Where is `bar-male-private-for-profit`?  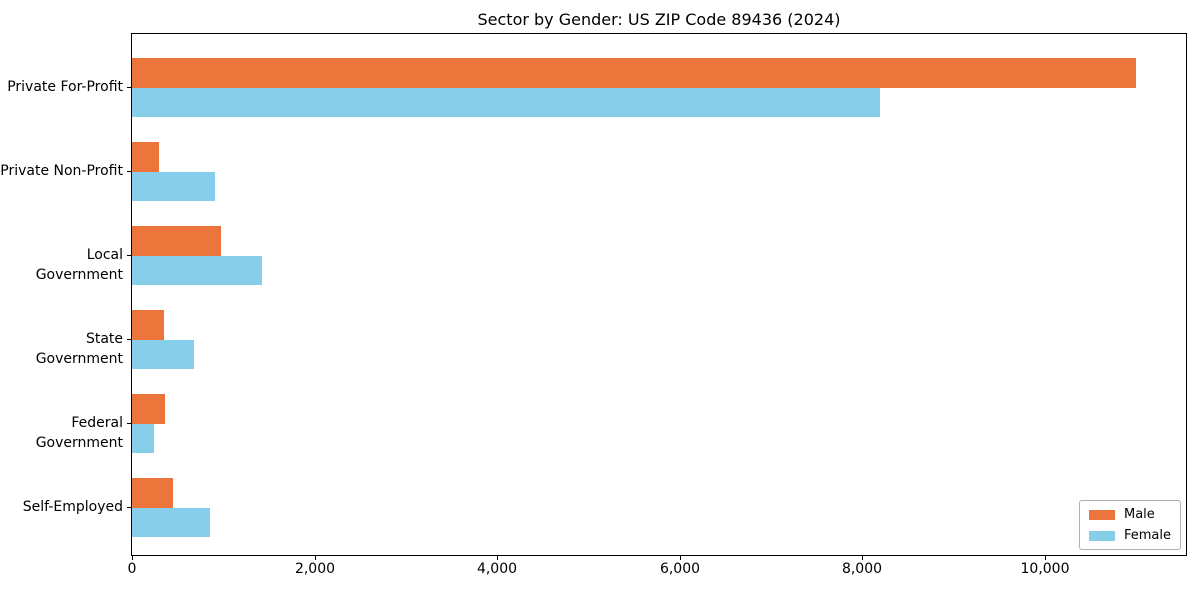 bar-male-private-for-profit is located at coordinates (634, 73).